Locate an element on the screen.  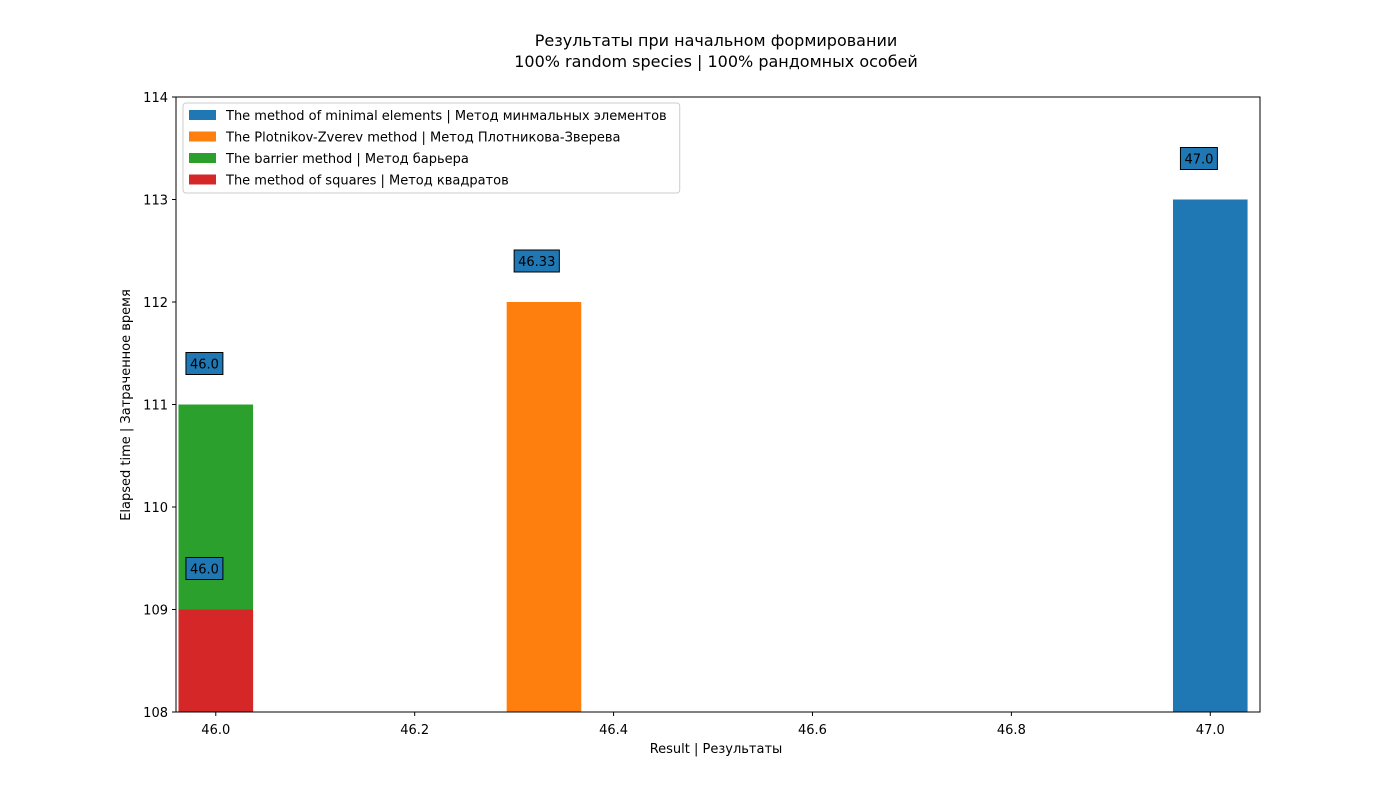
x-tick-label: 46.0 is located at coordinates (215, 730).